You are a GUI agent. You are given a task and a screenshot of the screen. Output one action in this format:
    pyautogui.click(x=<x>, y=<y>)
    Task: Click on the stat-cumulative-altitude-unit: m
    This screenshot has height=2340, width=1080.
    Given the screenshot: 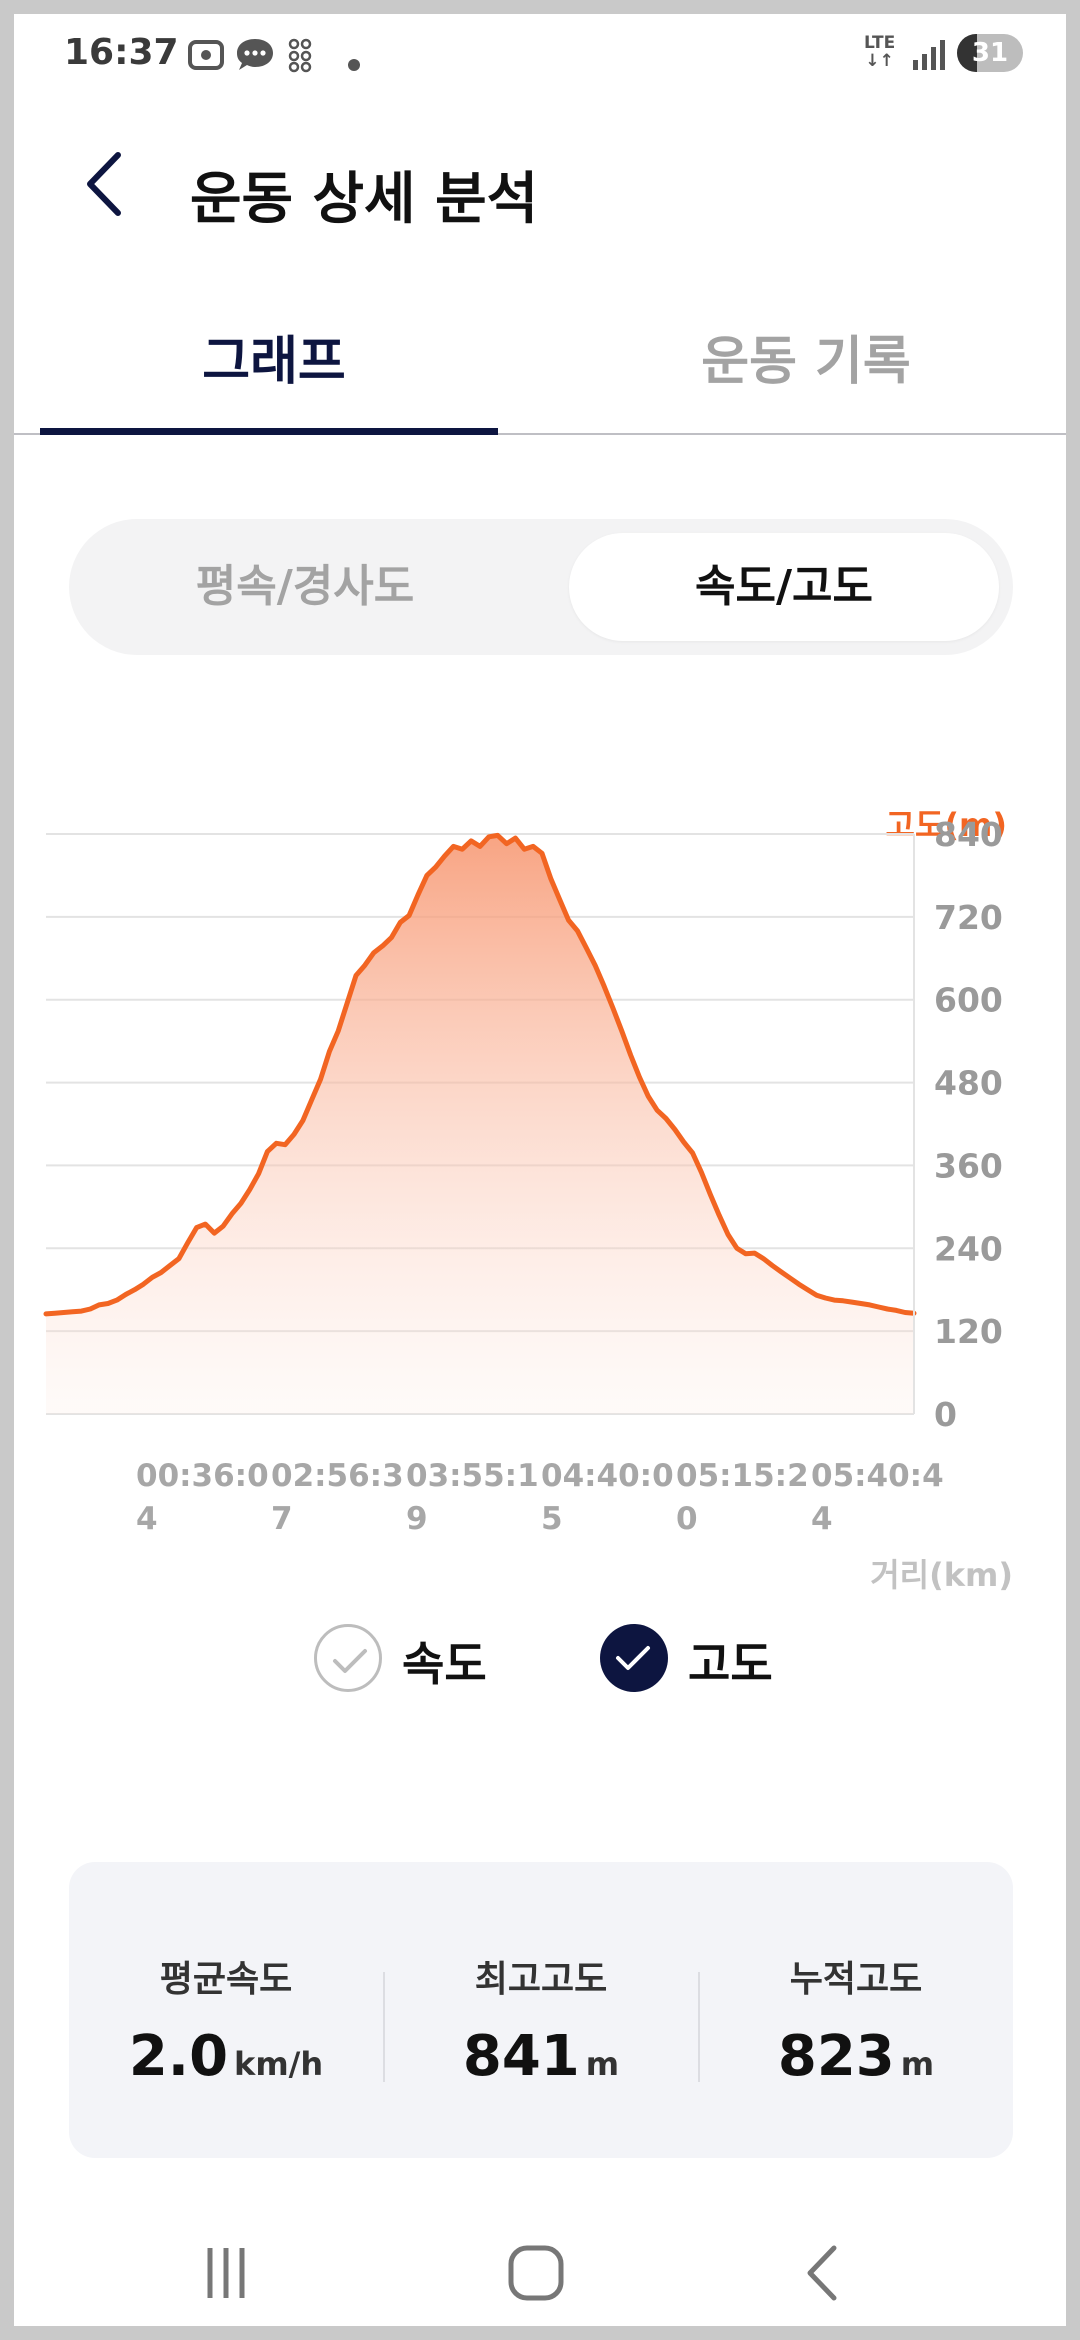 What is the action you would take?
    pyautogui.click(x=917, y=2064)
    